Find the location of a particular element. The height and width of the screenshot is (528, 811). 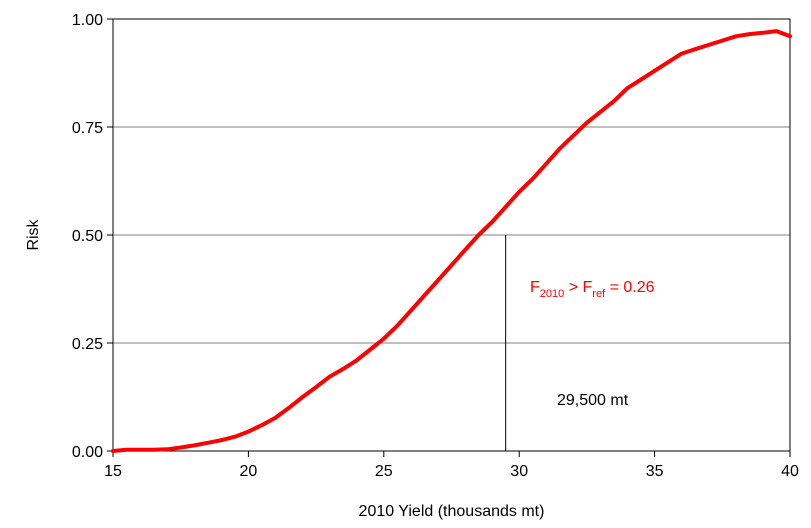

x-tick-label: 40 is located at coordinates (790, 471).